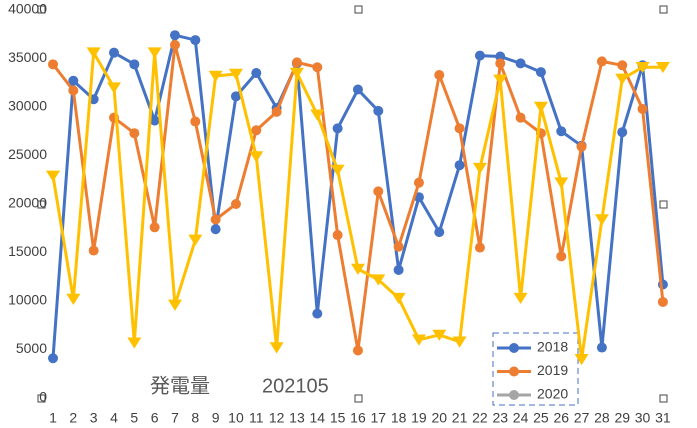 Image resolution: width=697 pixels, height=428 pixels. I want to click on x-tick-label: 11, so click(256, 418).